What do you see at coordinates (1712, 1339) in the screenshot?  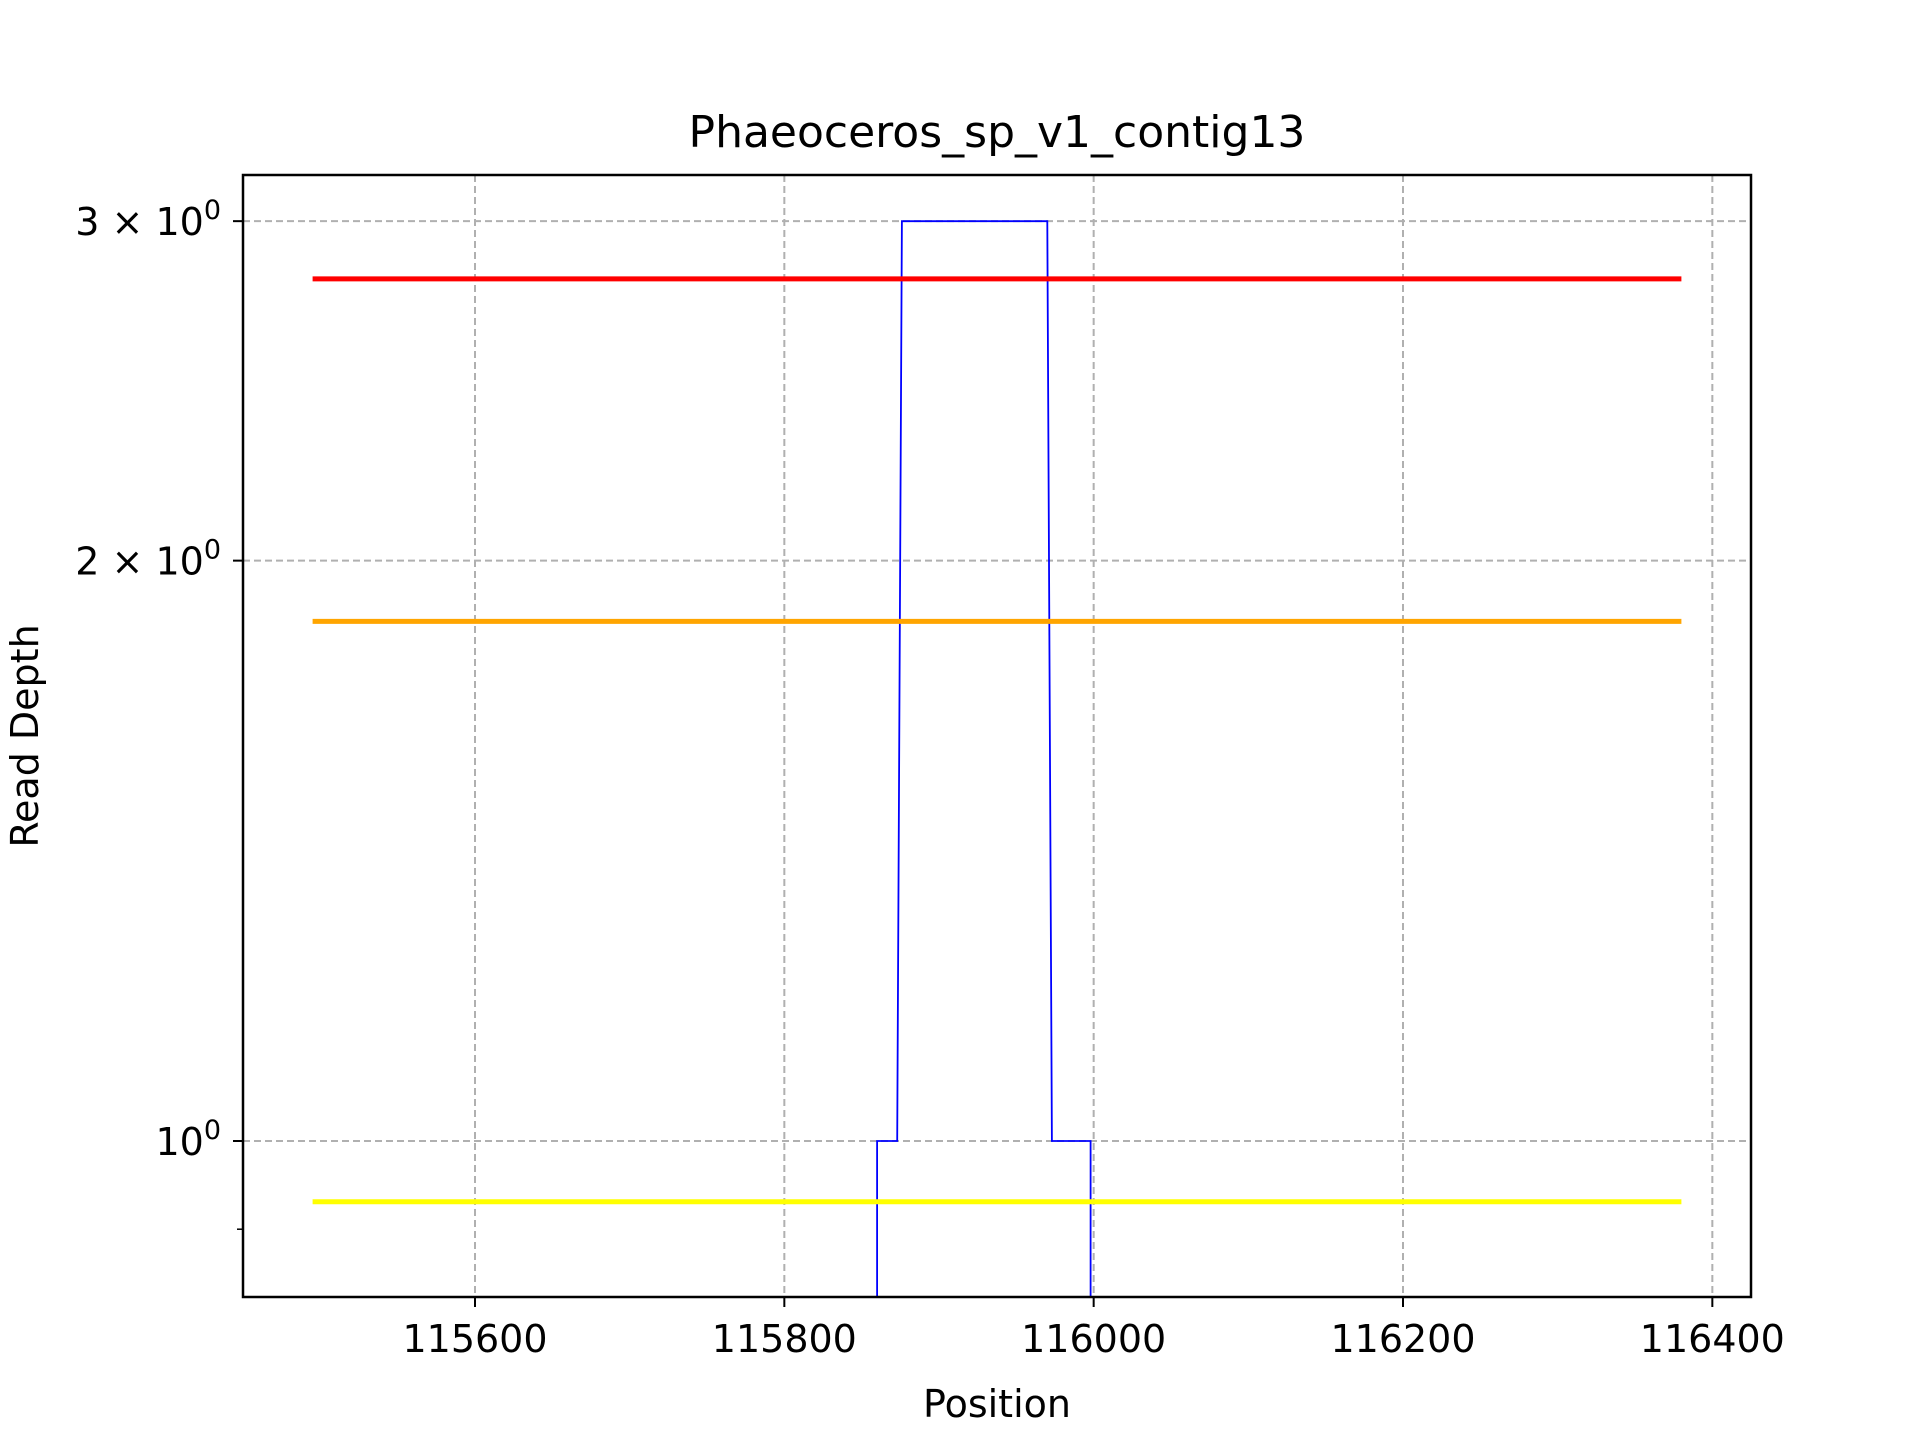 I see `x-tick-label: 116400` at bounding box center [1712, 1339].